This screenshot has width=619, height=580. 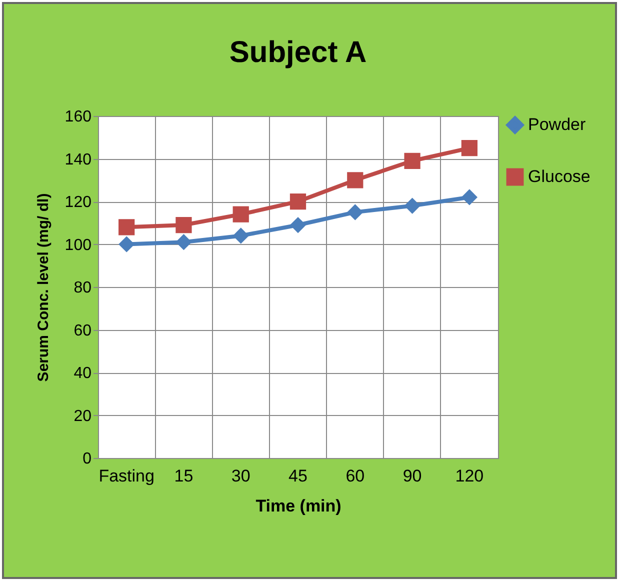 What do you see at coordinates (78, 117) in the screenshot?
I see `y-tick-label: 160` at bounding box center [78, 117].